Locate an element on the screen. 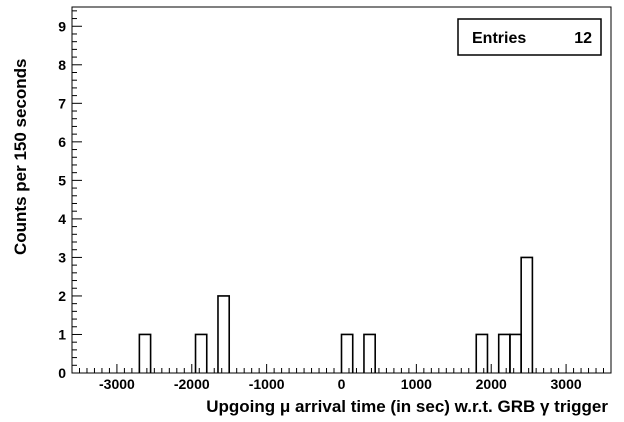  y-tick-label: 6 is located at coordinates (62, 142).